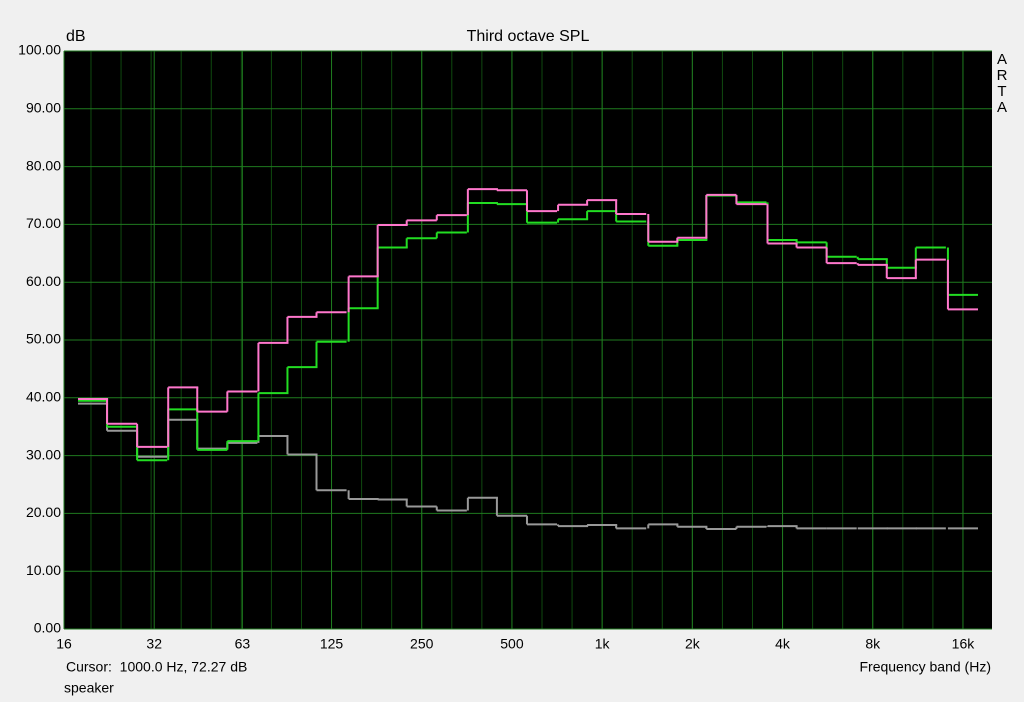 The height and width of the screenshot is (702, 1024). Describe the element at coordinates (43, 454) in the screenshot. I see `y-tick-label: 30.00` at that location.